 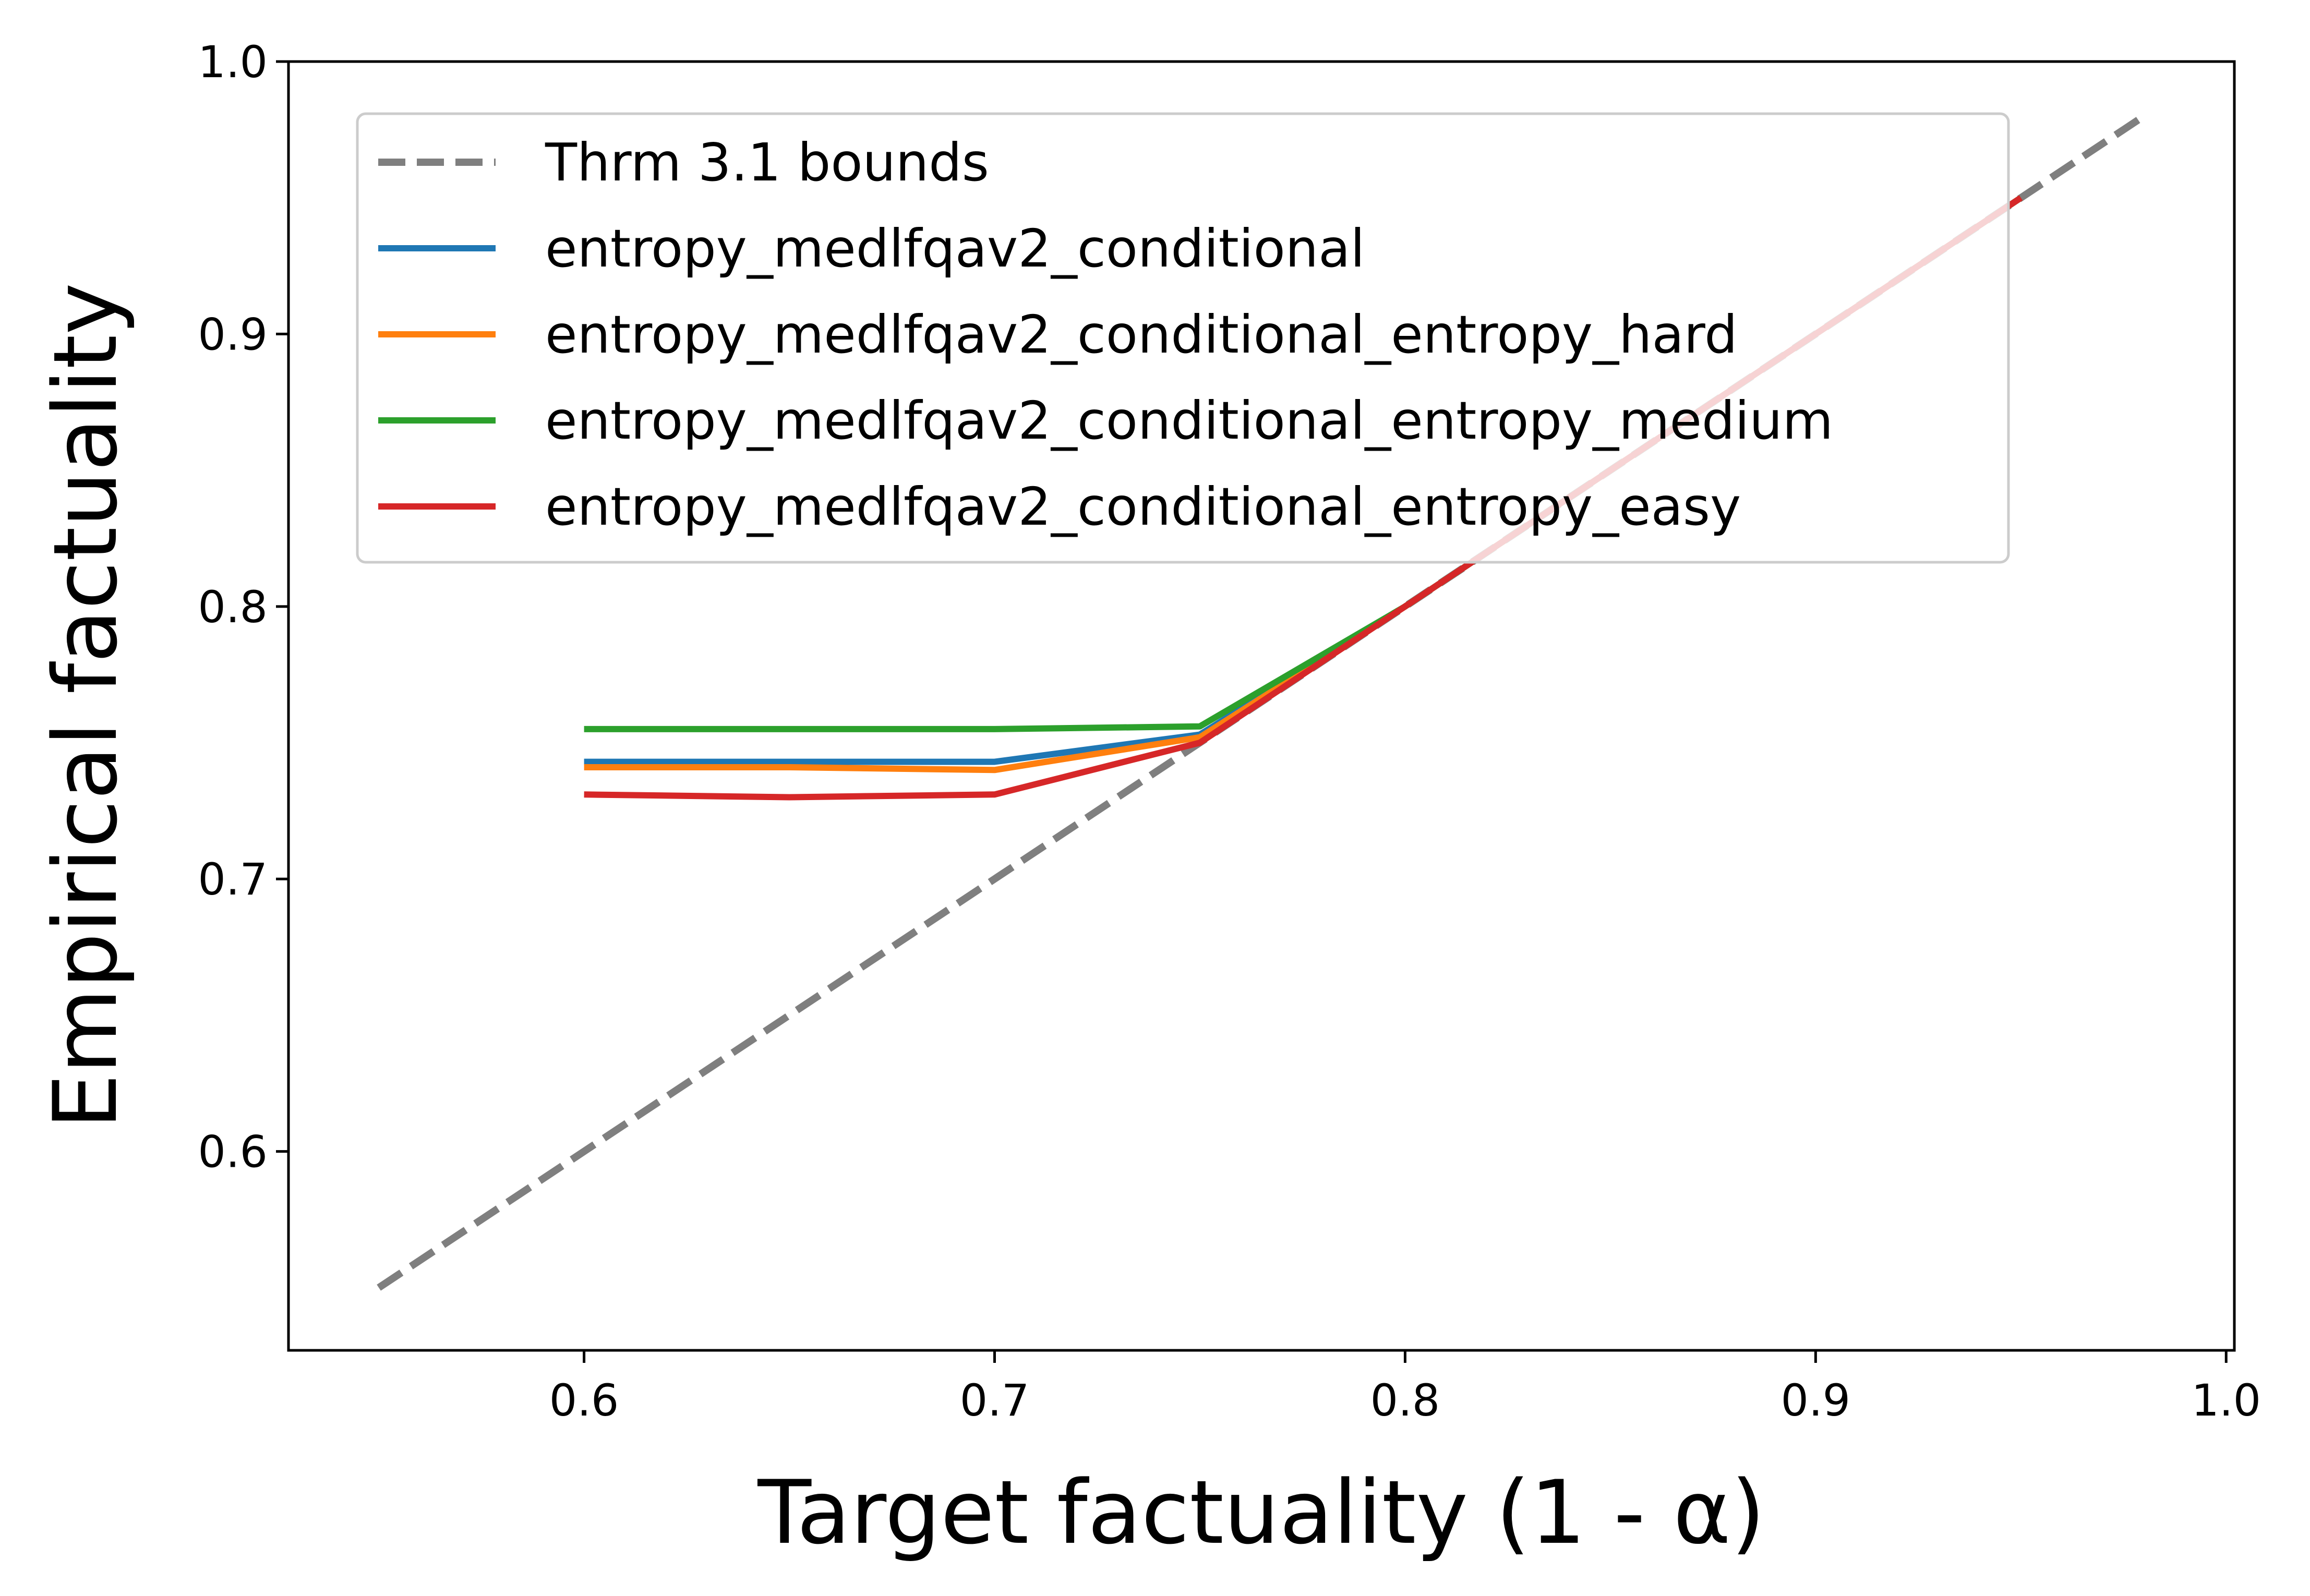 What do you see at coordinates (955, 249) in the screenshot?
I see `legend-label-1: entropy_medlfqav2_conditional` at bounding box center [955, 249].